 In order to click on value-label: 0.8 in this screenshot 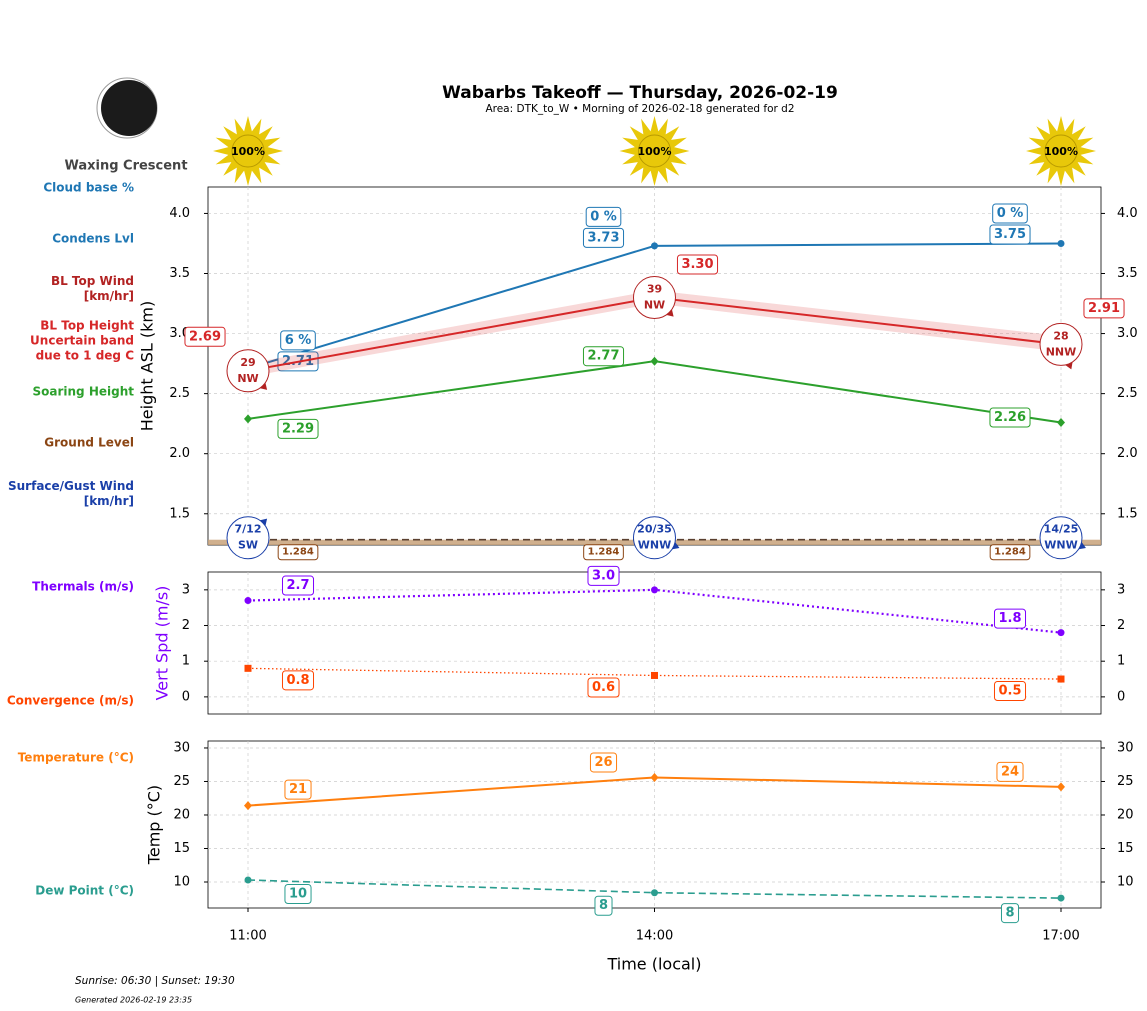, I will do `click(297, 680)`.